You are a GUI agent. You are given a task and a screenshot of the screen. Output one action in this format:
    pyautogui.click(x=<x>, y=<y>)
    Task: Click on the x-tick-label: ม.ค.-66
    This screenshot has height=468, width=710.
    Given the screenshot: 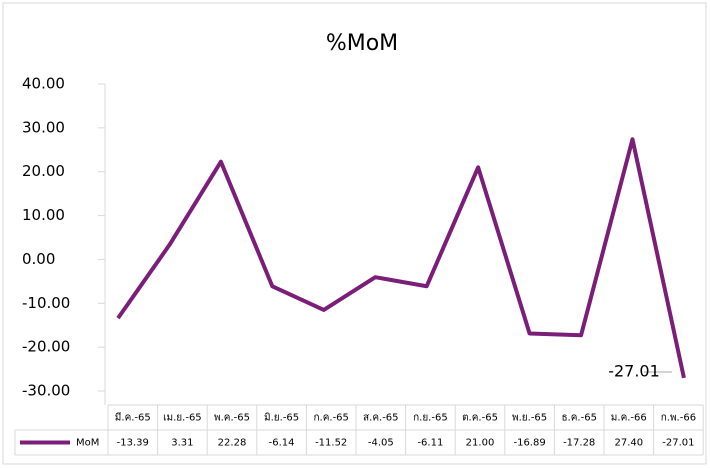 What is the action you would take?
    pyautogui.click(x=629, y=418)
    